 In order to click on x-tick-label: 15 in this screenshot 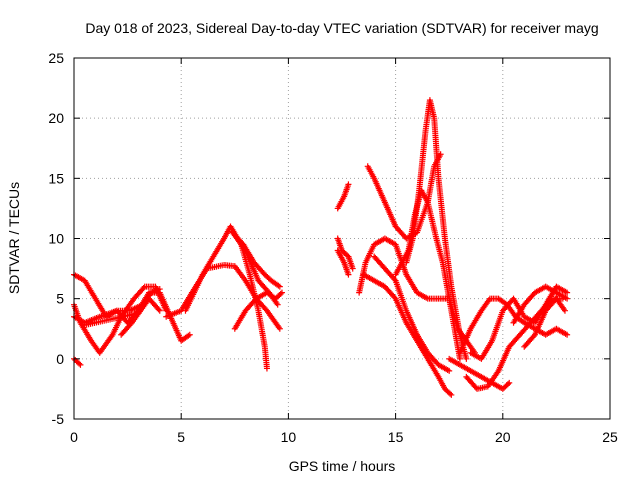, I will do `click(396, 437)`.